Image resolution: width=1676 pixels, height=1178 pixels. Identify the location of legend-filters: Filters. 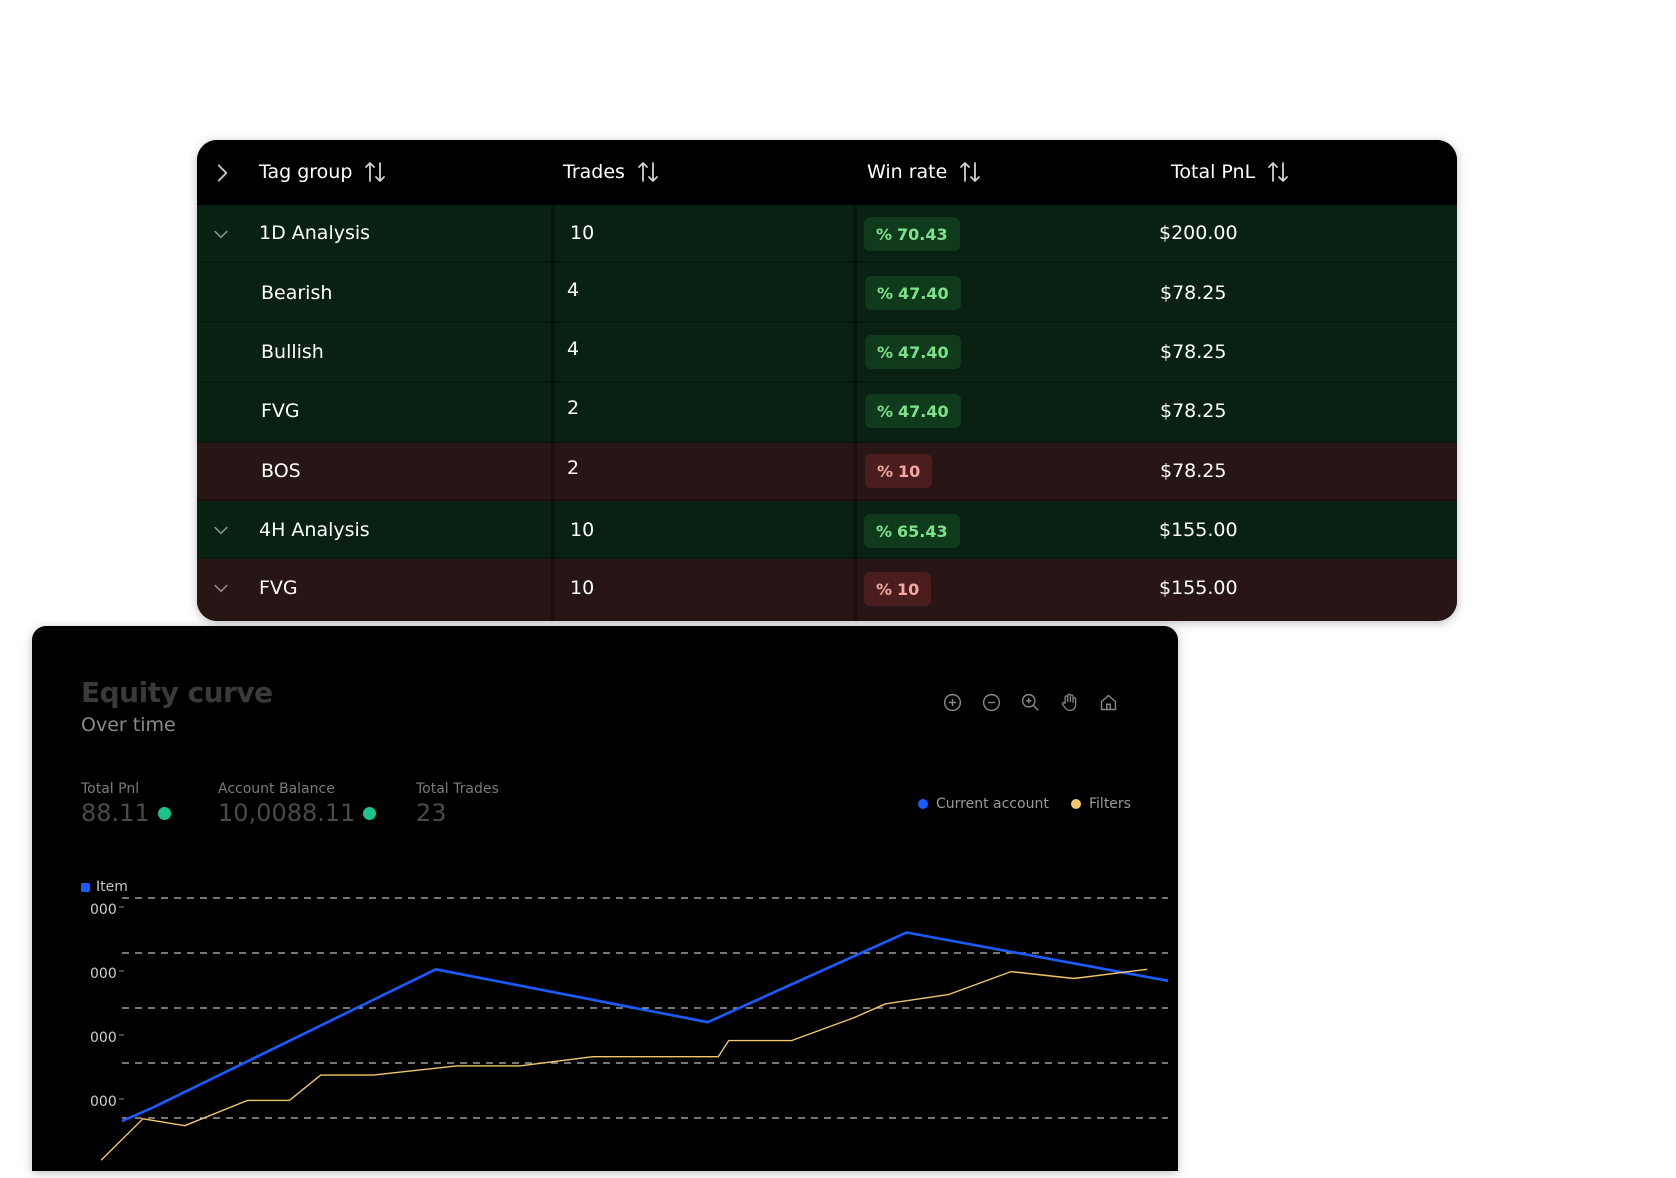
(1101, 804).